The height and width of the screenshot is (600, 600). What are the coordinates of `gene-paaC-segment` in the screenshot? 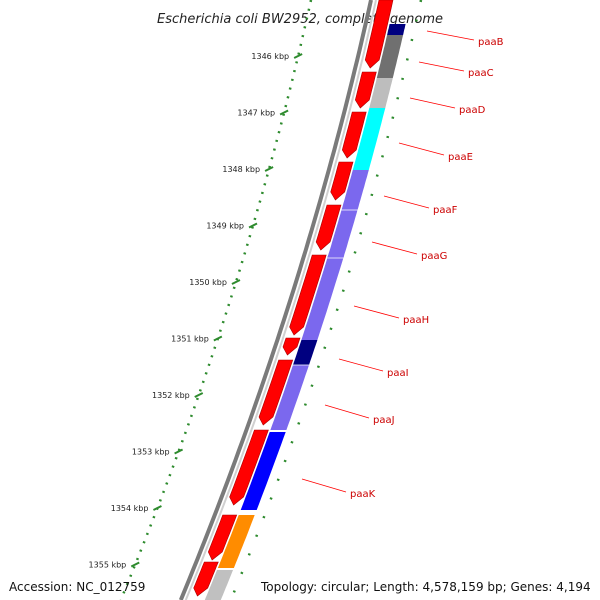 It's located at (390, 56).